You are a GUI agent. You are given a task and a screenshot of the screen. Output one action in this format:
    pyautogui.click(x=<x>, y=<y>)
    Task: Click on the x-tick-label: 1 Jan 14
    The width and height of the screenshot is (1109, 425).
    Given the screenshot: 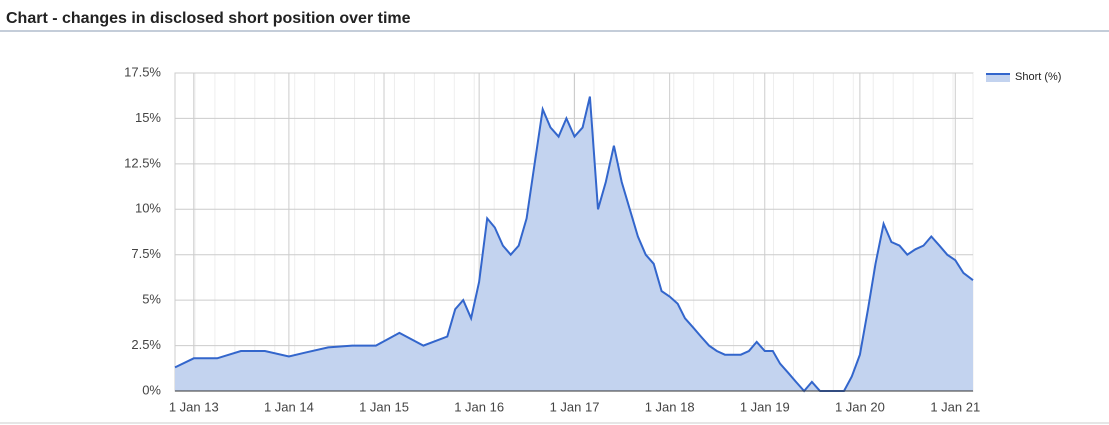 What is the action you would take?
    pyautogui.click(x=289, y=406)
    